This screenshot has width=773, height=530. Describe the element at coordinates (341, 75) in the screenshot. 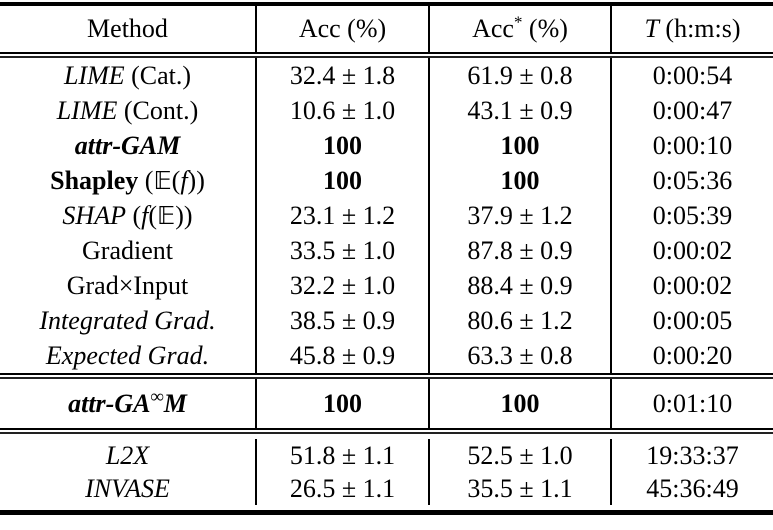

I see `acc-cell: 32.4 ± 1.8` at that location.